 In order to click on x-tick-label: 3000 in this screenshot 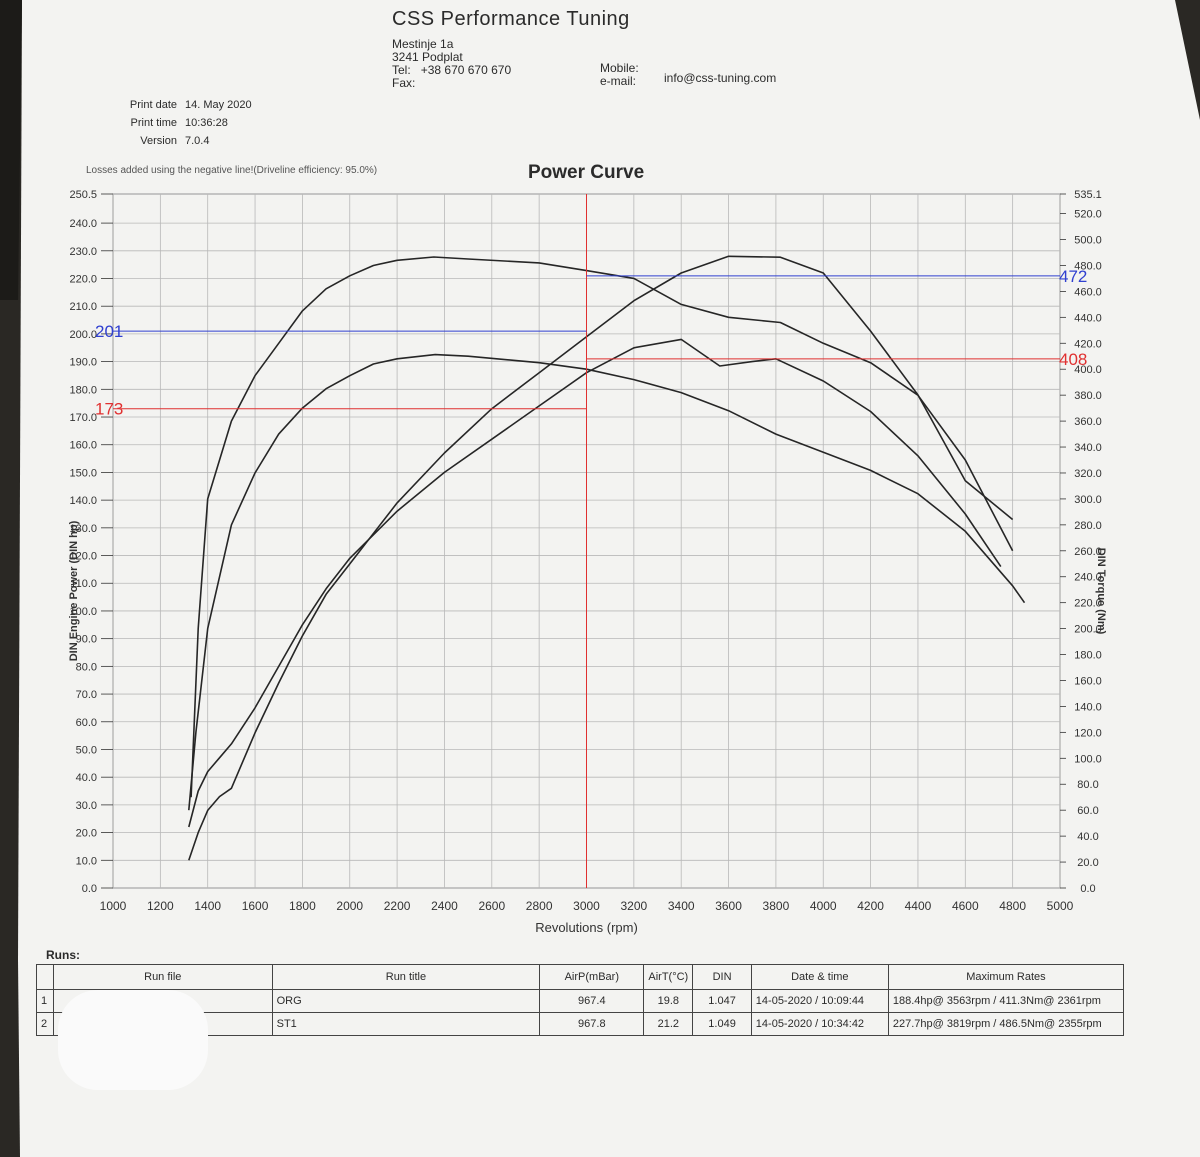, I will do `click(586, 906)`.